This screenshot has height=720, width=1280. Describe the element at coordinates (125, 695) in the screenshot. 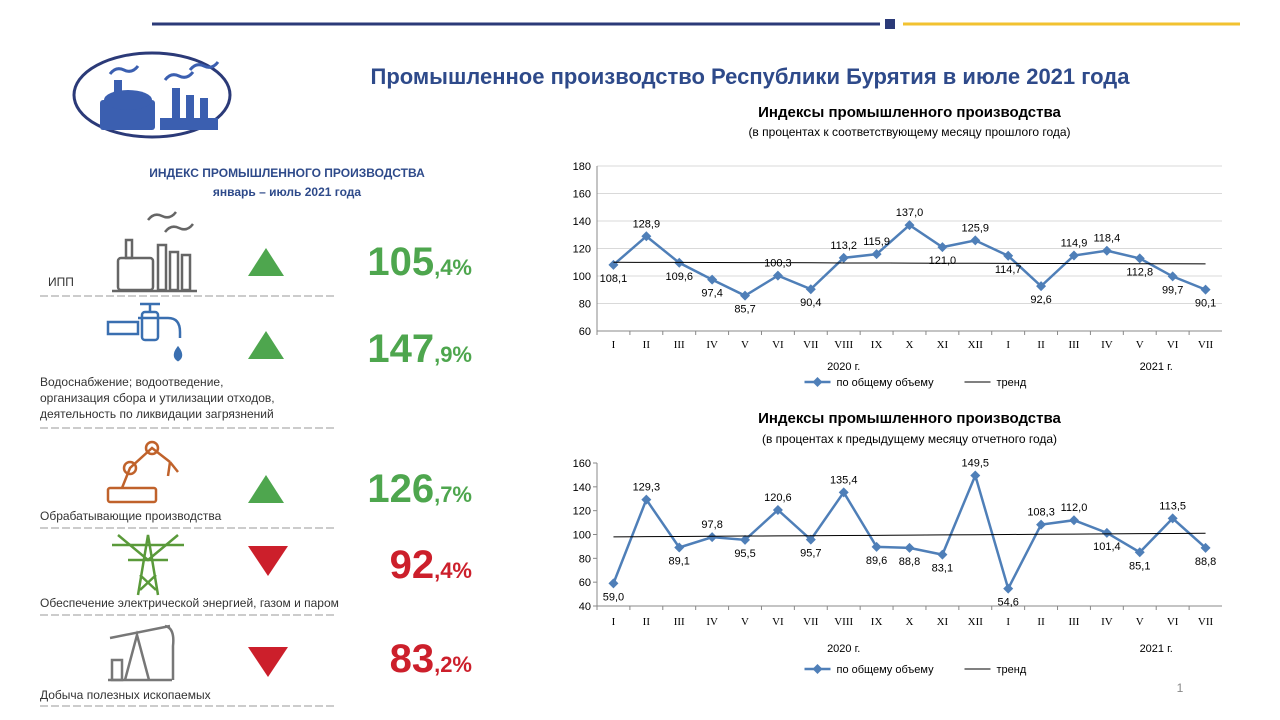

I see `item-label: Добыча полезных ископаемых` at that location.